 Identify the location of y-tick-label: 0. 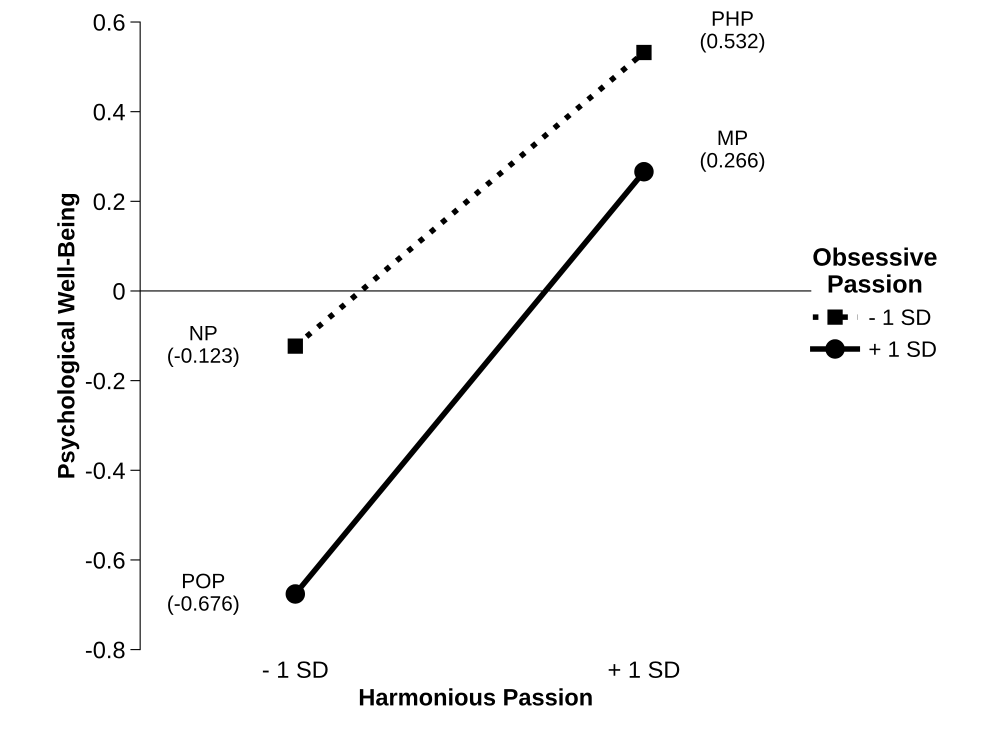
(119, 291).